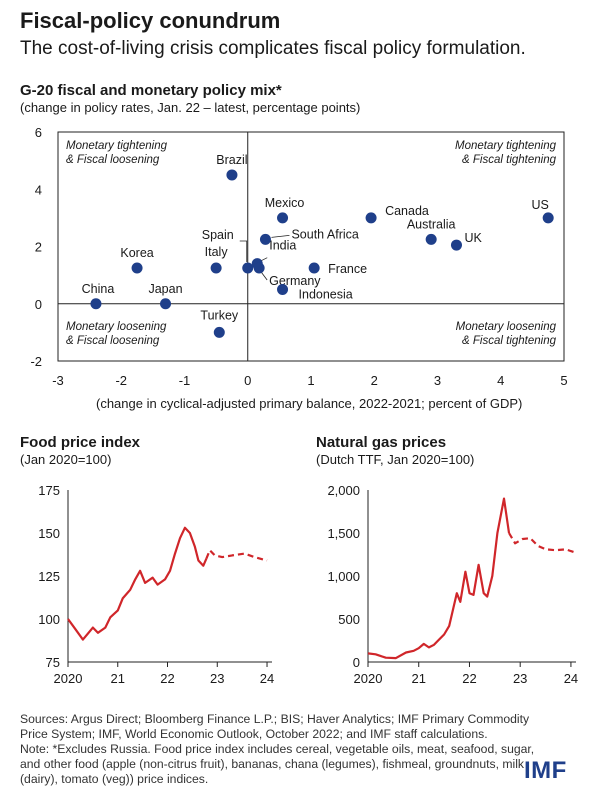  Describe the element at coordinates (167, 678) in the screenshot. I see `food-x-tick-label: 22` at that location.